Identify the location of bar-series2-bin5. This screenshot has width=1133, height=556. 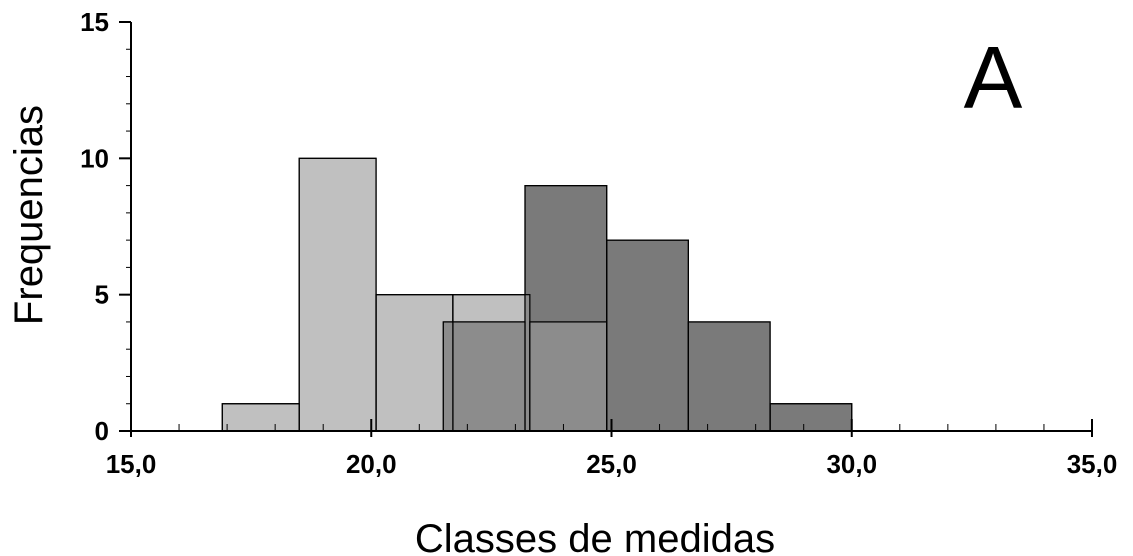
(811, 417).